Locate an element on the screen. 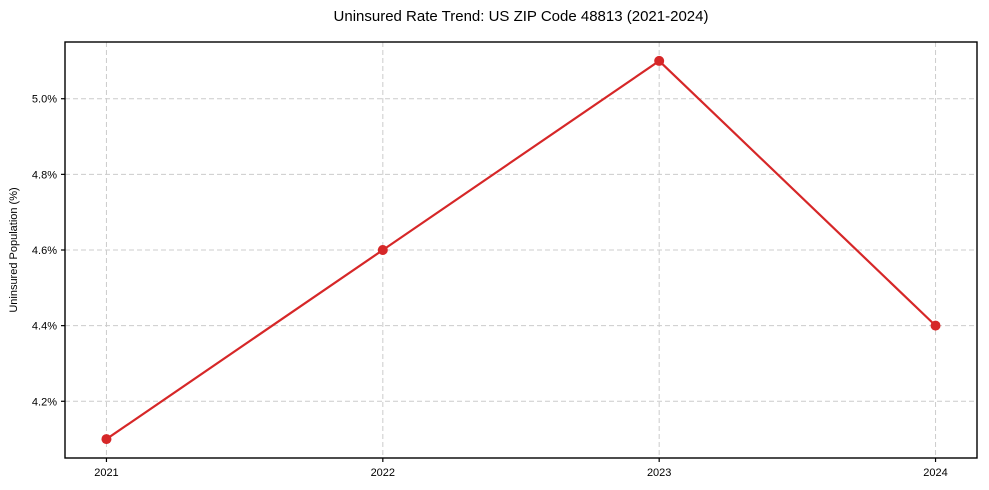  y-tick-label: 4.6% is located at coordinates (44, 251).